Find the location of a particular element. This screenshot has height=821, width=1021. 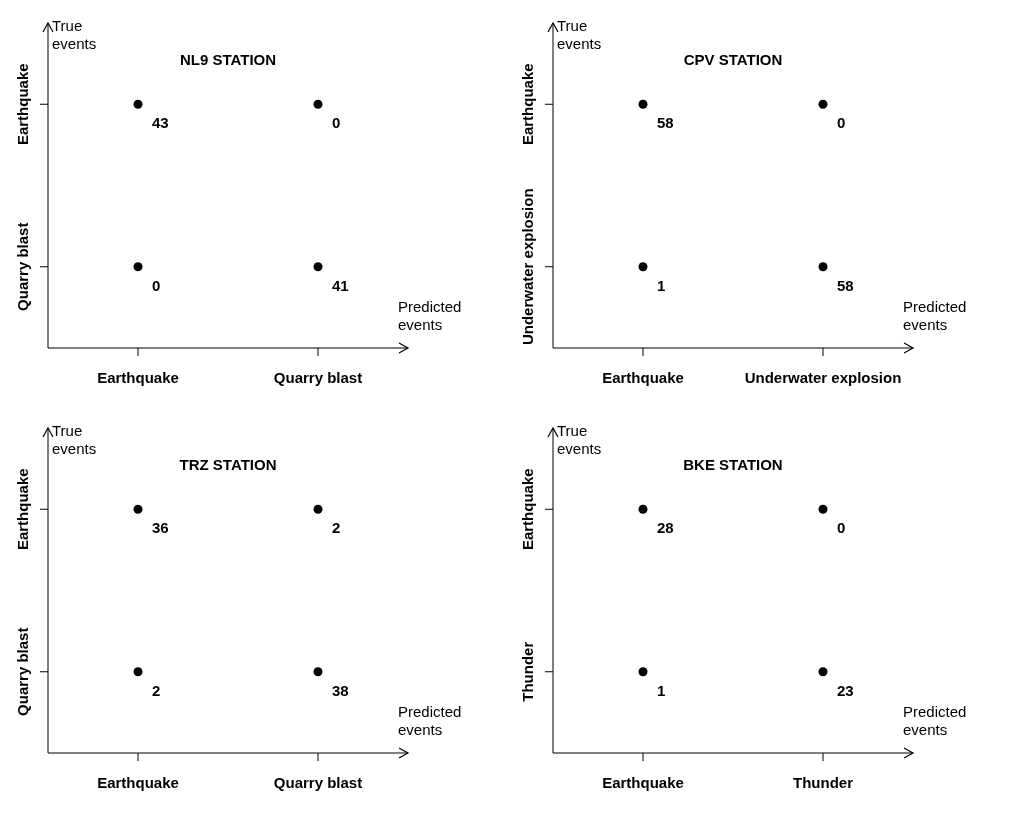

text: CPV STATION is located at coordinates (733, 59).